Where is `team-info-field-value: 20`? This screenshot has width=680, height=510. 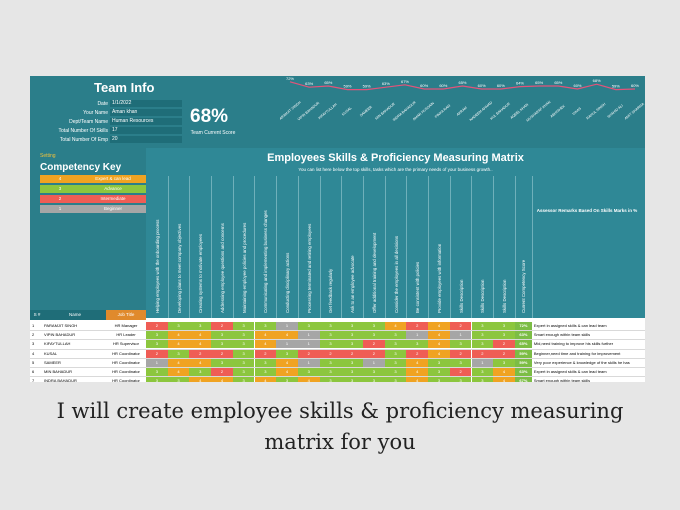
team-info-field-value: 20 is located at coordinates (146, 139).